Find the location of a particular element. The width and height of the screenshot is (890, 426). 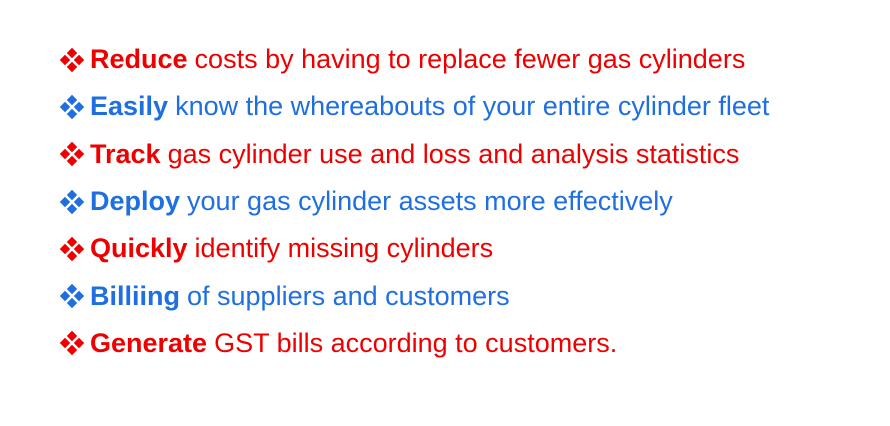

bullet-keyword: Track is located at coordinates (125, 153).